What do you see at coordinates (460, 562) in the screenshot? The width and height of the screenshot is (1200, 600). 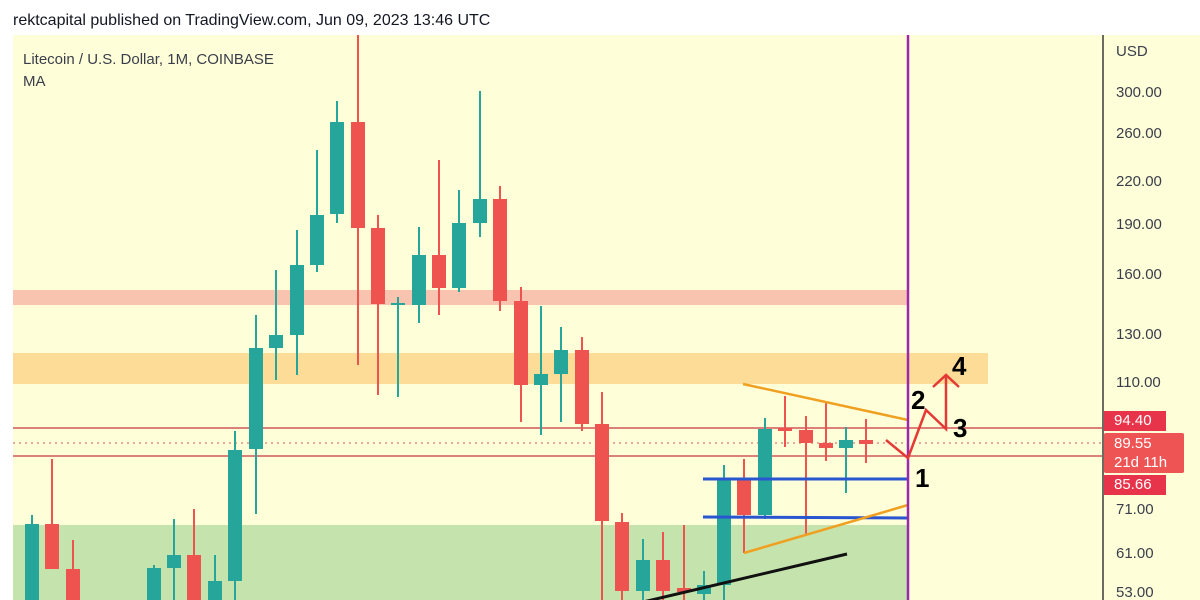 I see `support-zone` at bounding box center [460, 562].